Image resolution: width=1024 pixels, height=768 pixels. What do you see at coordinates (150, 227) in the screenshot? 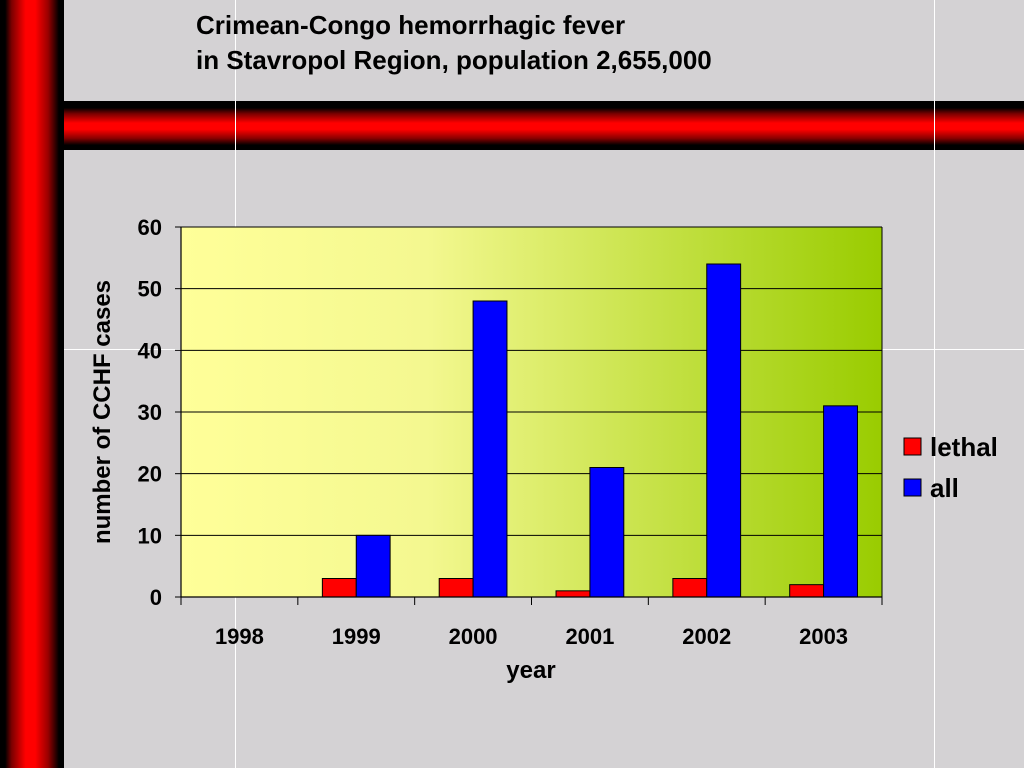
I see `y-tick-label: 60` at bounding box center [150, 227].